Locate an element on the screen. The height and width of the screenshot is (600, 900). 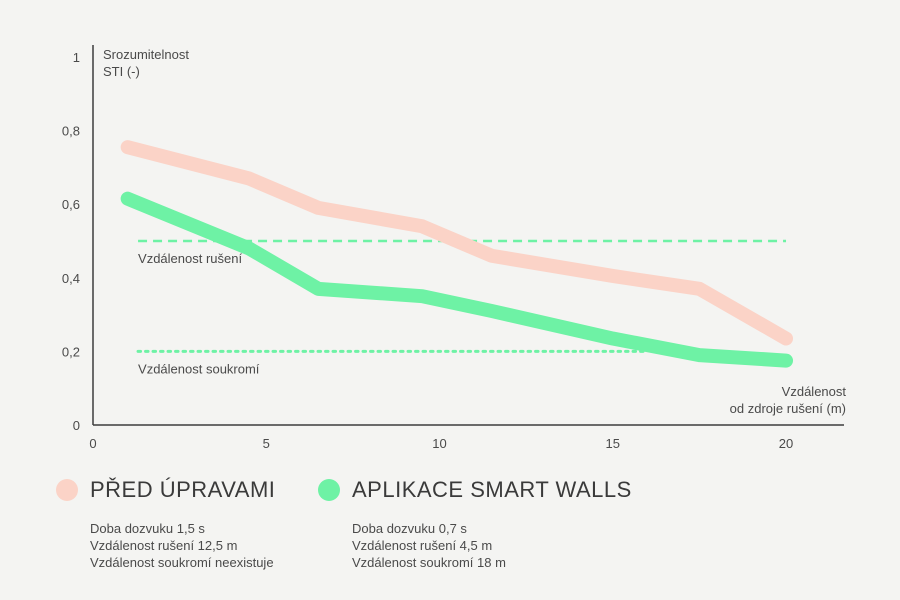
x-axis-label: Vzdálenost is located at coordinates (814, 391).